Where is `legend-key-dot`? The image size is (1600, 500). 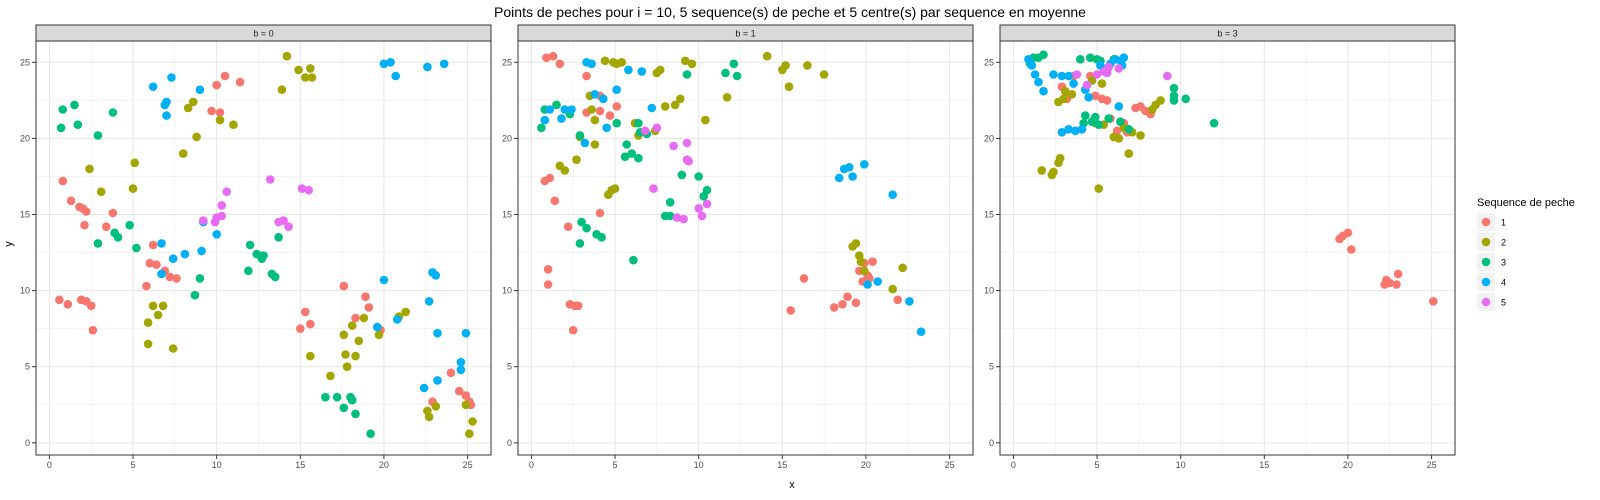
legend-key-dot is located at coordinates (1486, 242).